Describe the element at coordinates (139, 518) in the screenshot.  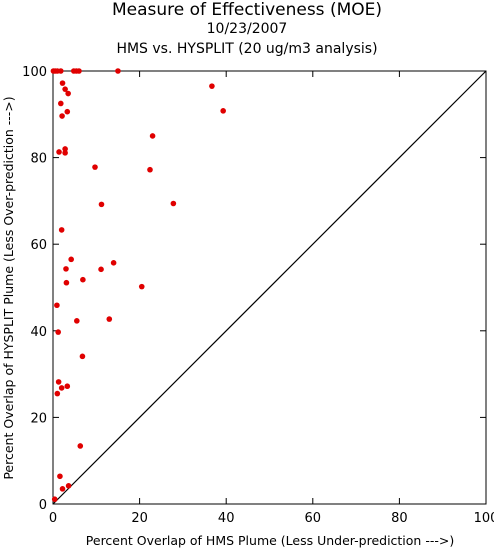
I see `x-tick-label: 20` at that location.